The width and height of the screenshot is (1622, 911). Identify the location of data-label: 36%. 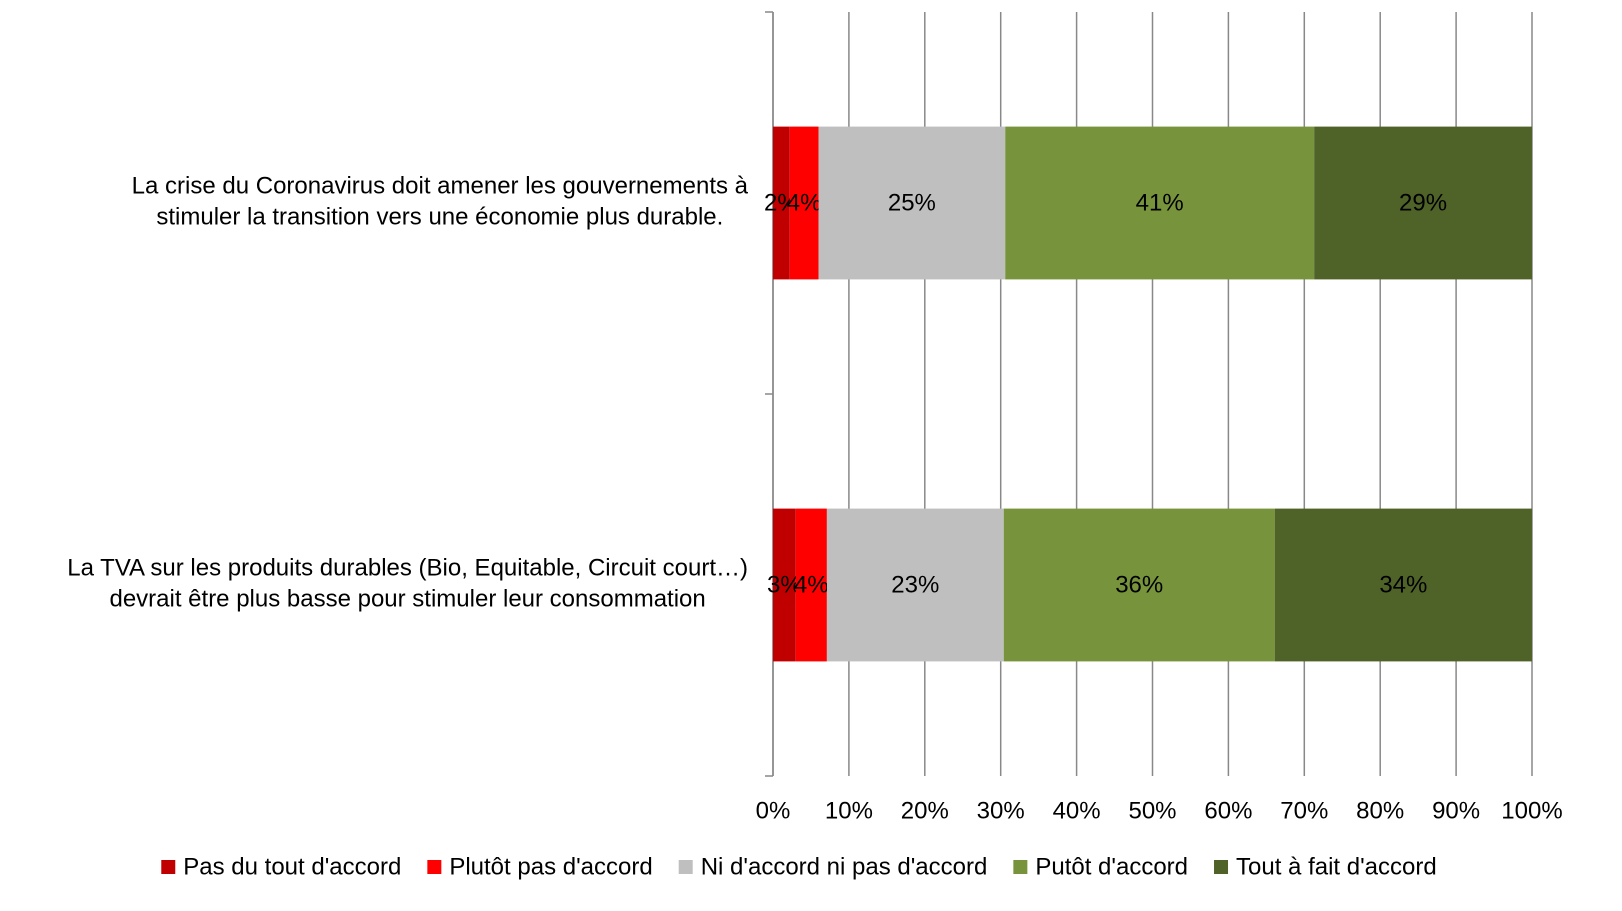
(1139, 584).